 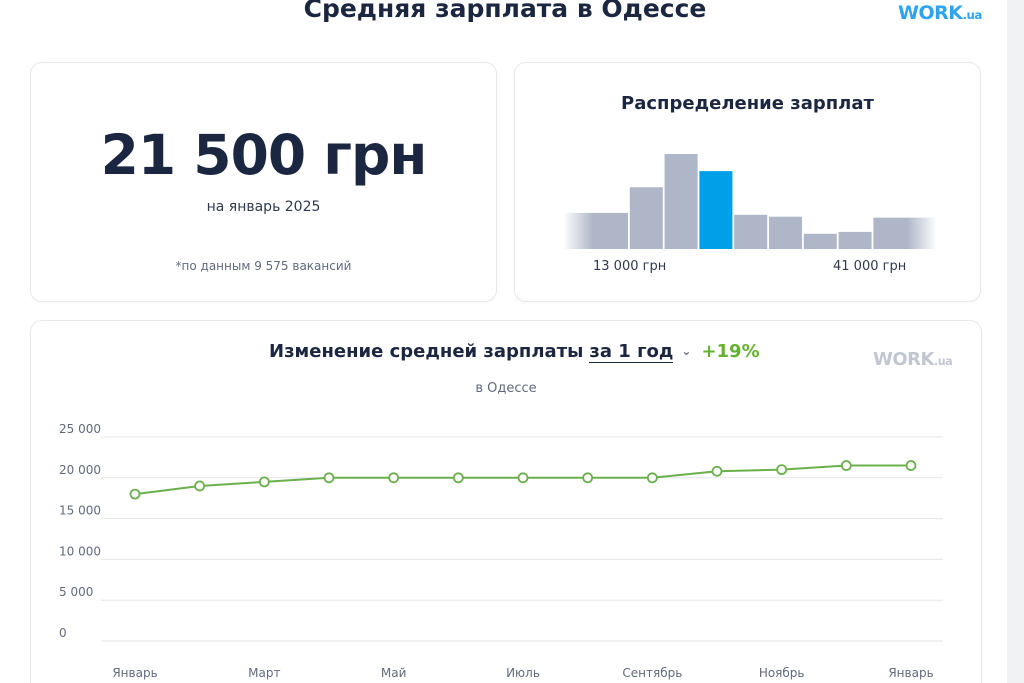 I want to click on watermark-suffix: .ua, so click(x=943, y=361).